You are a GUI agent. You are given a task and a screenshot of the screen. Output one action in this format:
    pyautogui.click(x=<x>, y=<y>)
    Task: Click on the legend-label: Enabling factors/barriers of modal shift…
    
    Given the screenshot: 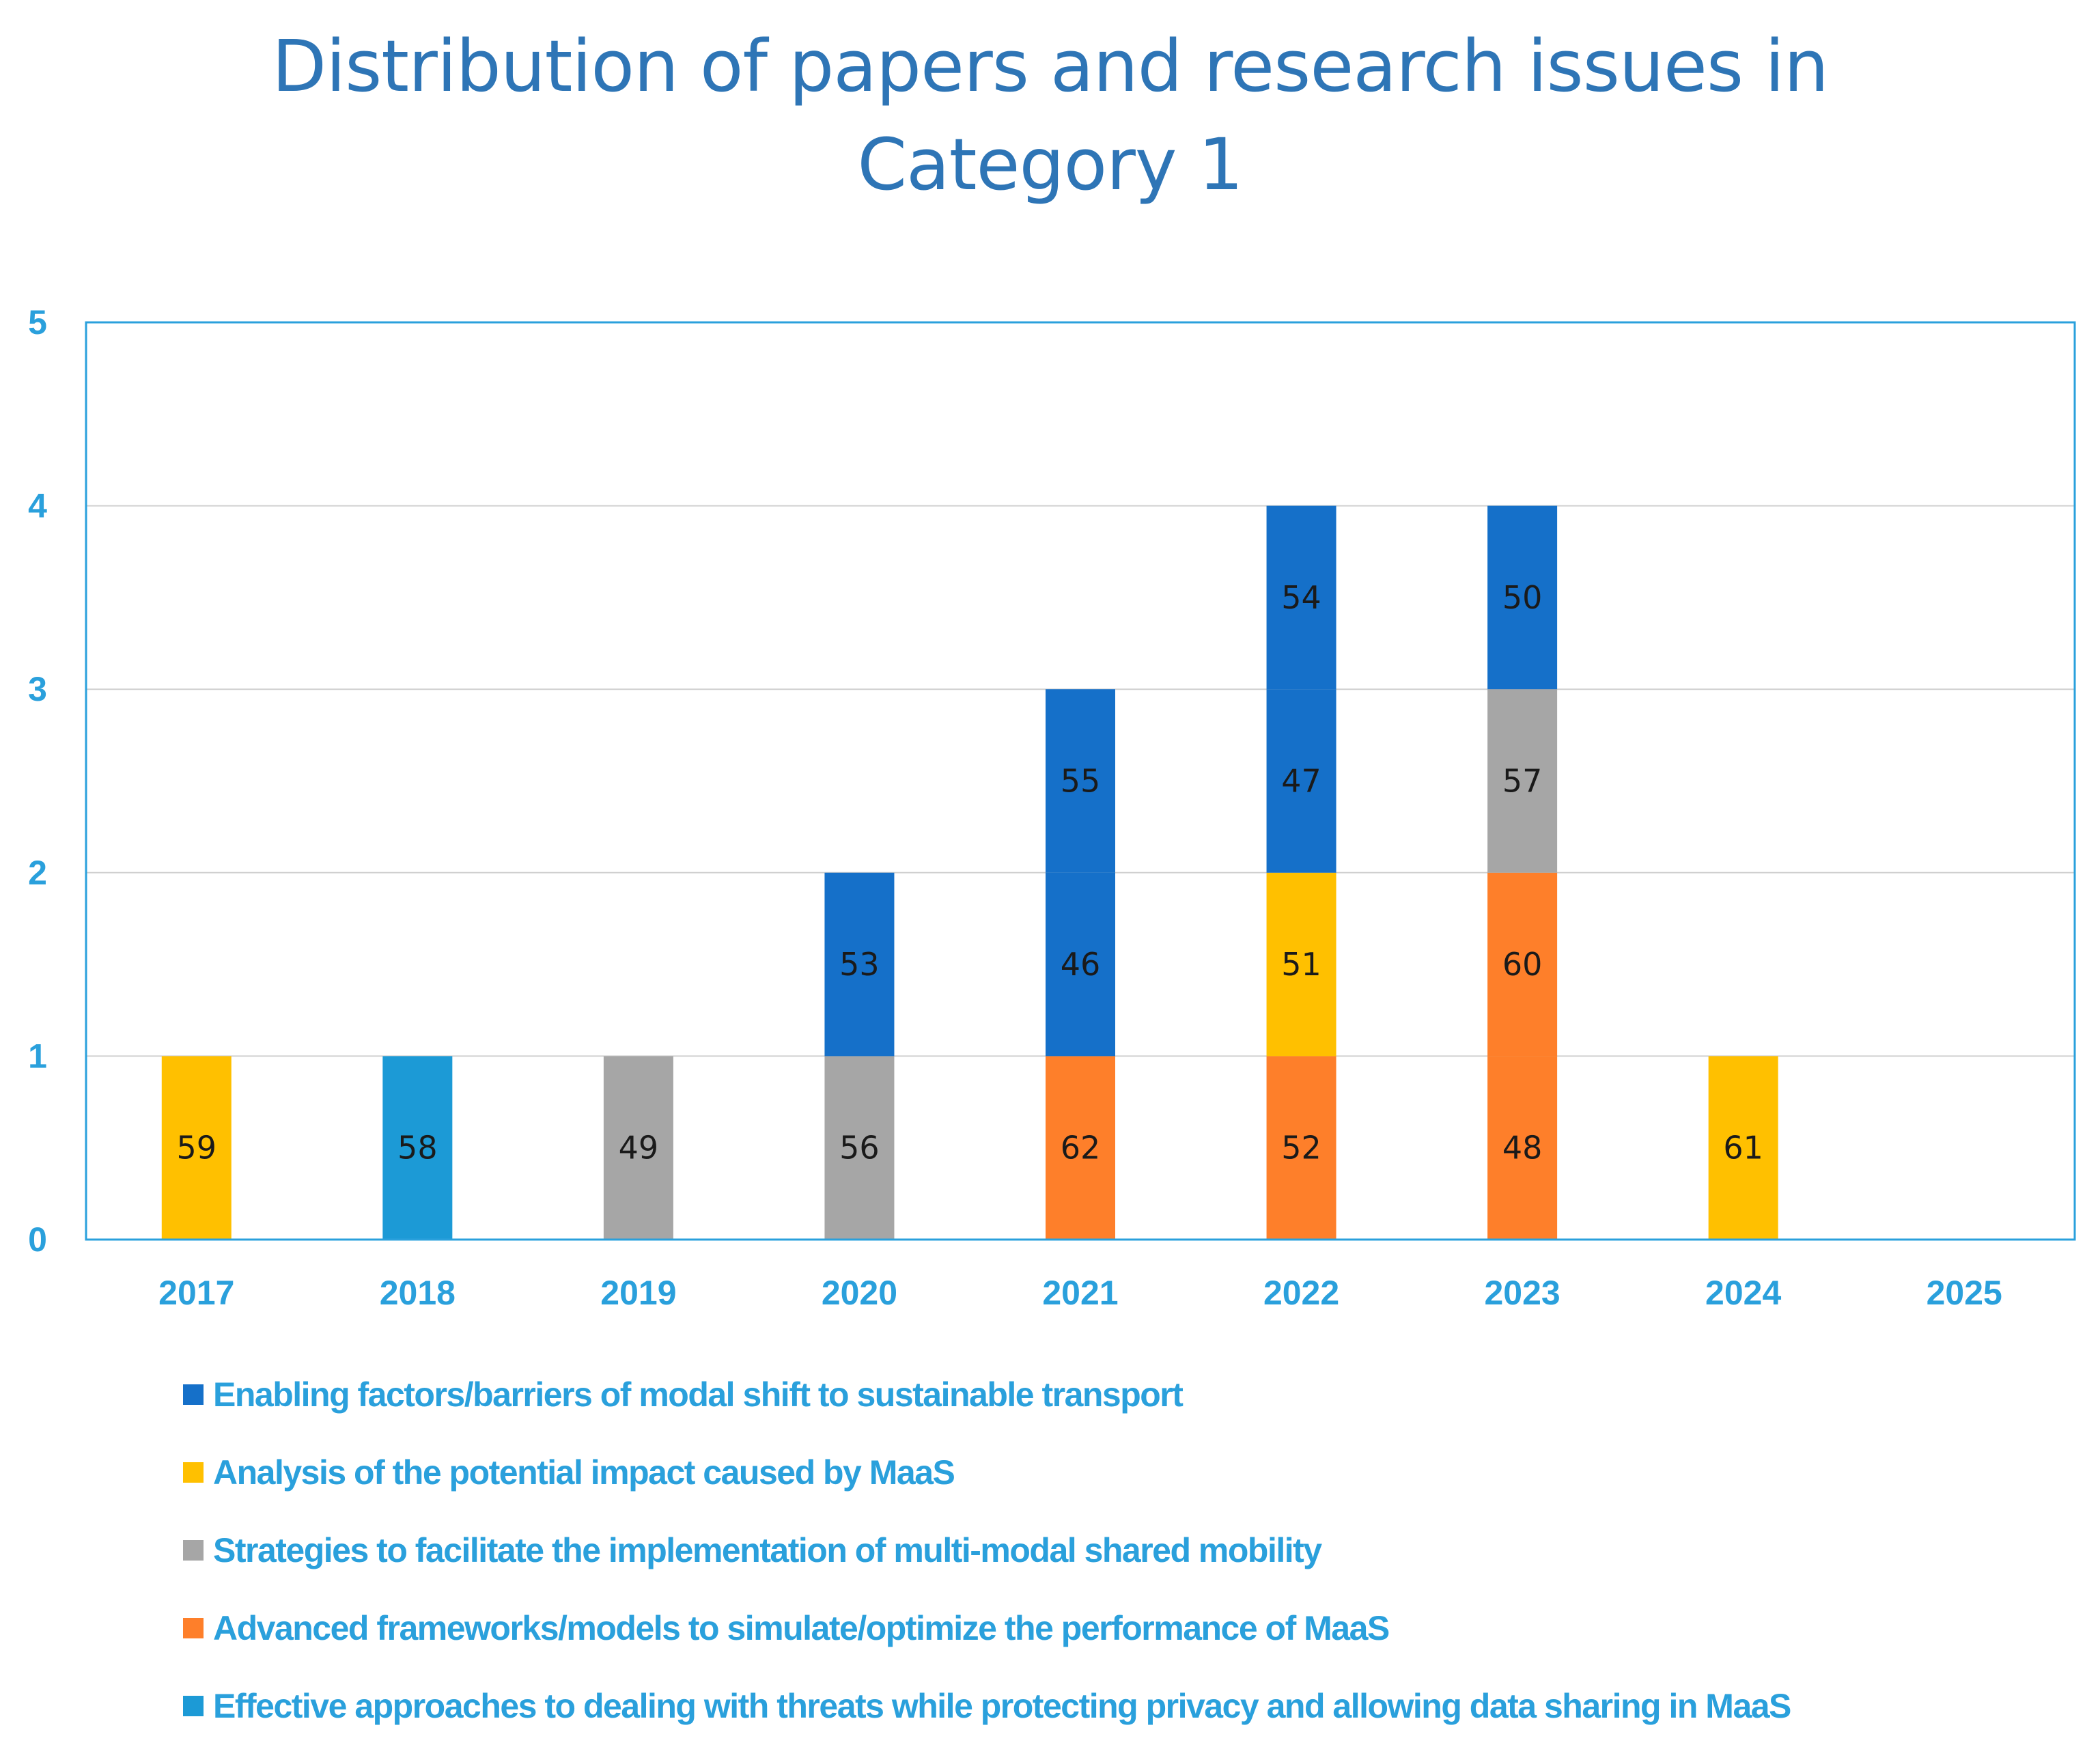 What is the action you would take?
    pyautogui.click(x=698, y=1394)
    